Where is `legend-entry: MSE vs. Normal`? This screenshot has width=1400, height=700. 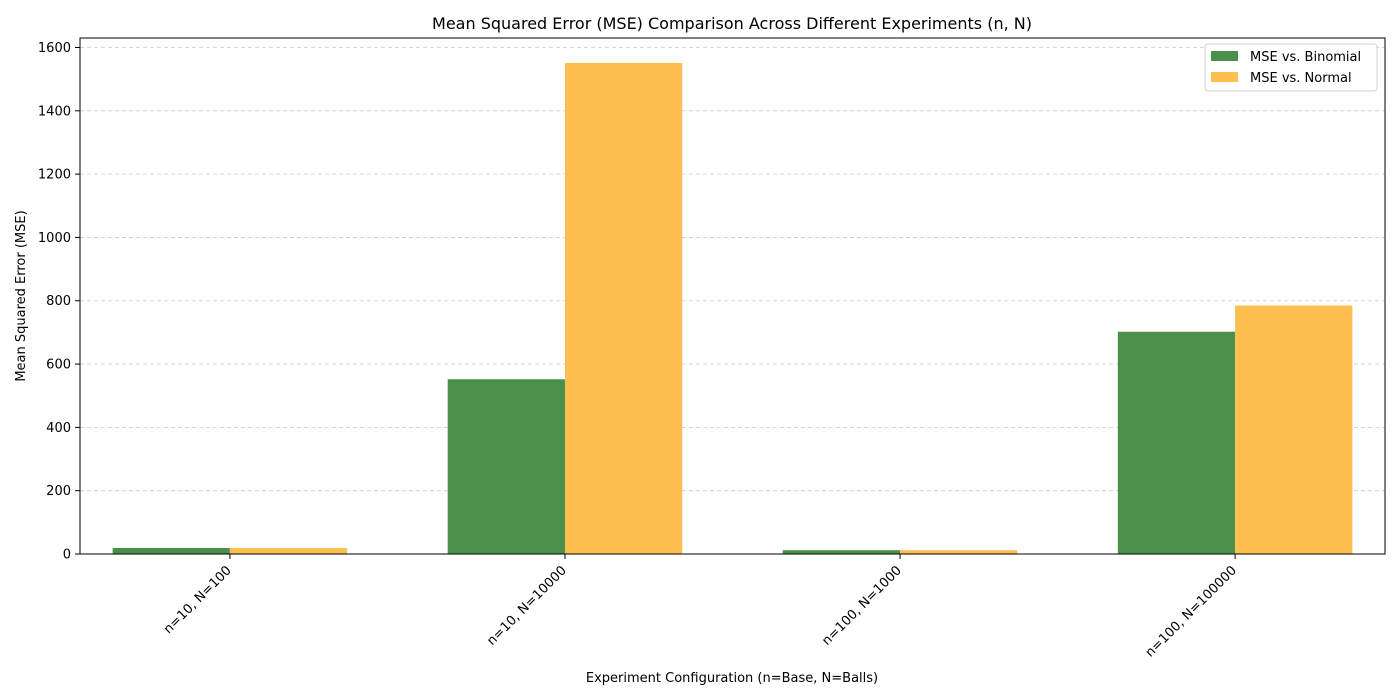 legend-entry: MSE vs. Normal is located at coordinates (1301, 78).